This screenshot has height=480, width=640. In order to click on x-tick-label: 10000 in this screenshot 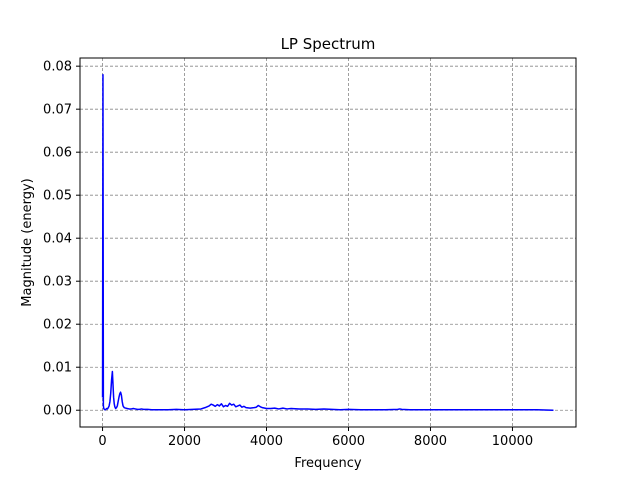, I will do `click(512, 441)`.